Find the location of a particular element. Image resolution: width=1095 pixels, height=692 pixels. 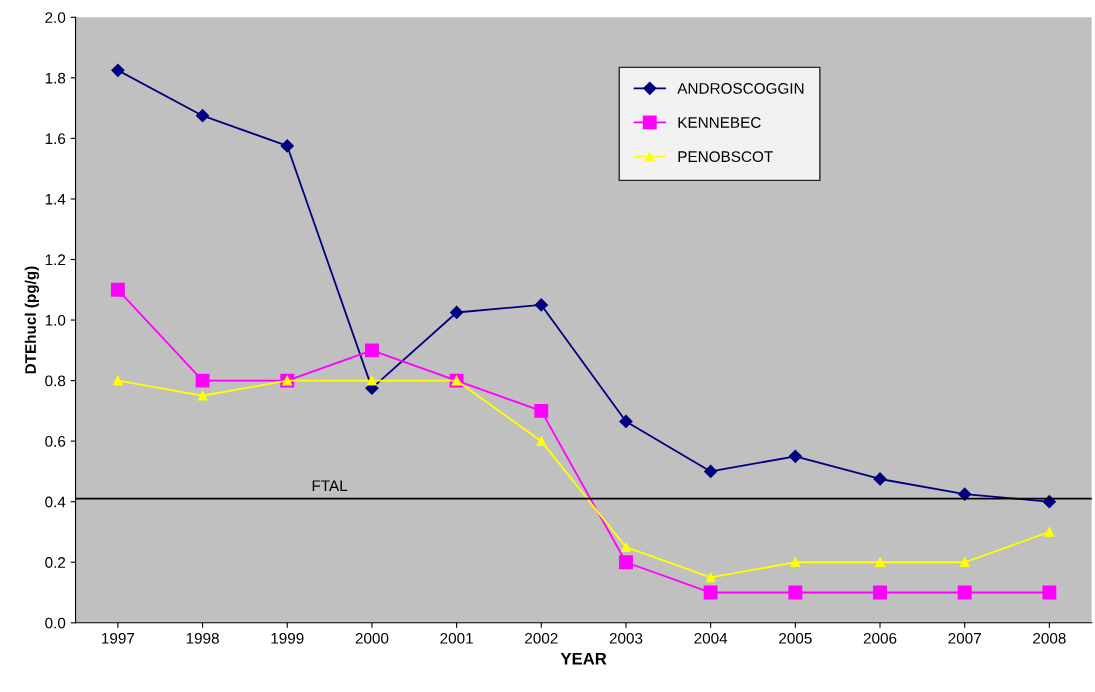

y-tick-label: 2.0 is located at coordinates (55, 17).